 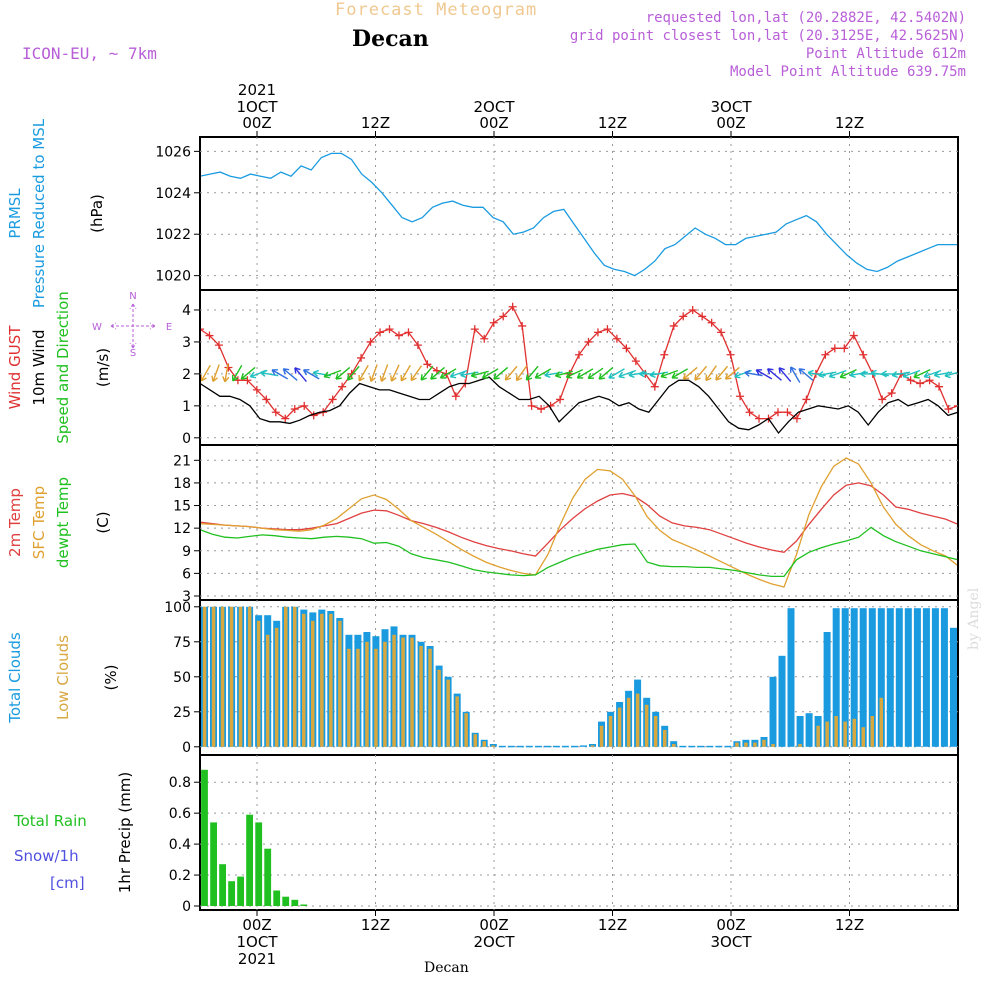 I want to click on ytick-label-temp-2: 9, so click(x=186, y=552).